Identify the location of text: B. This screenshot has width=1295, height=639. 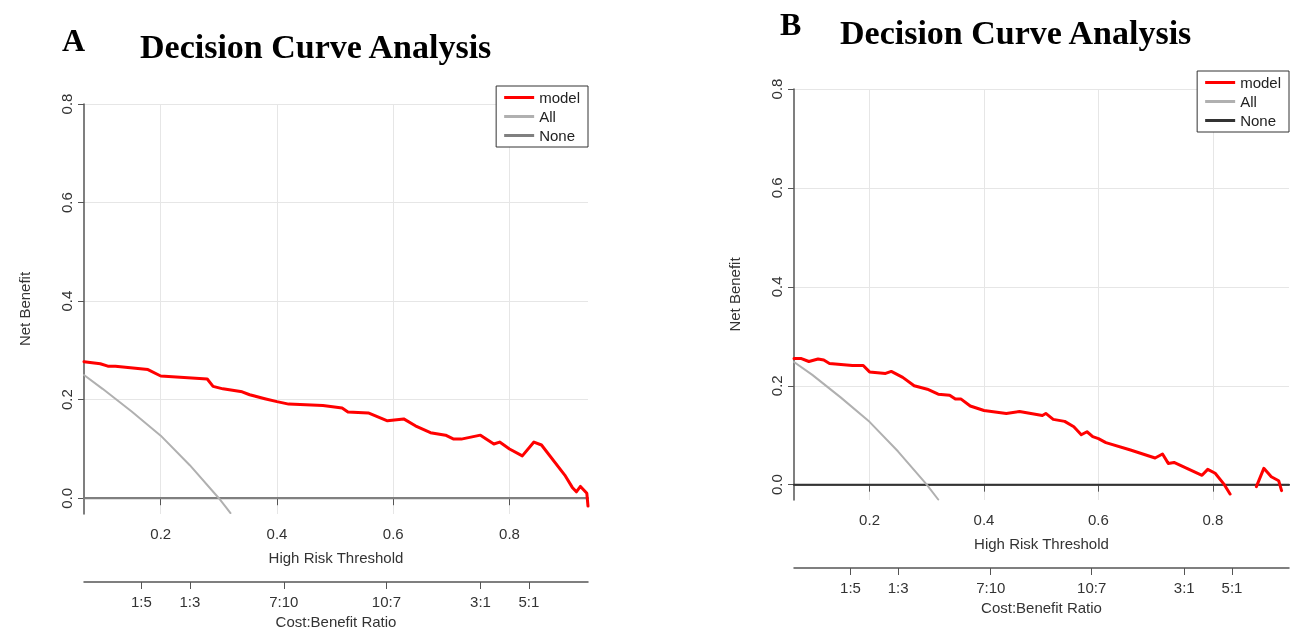
(791, 24).